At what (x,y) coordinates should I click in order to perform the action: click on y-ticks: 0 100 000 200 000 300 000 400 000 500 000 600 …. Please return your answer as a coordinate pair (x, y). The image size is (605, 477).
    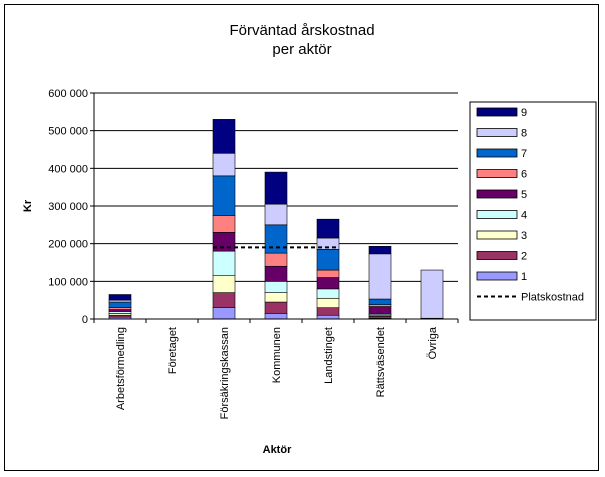
    Looking at the image, I should click on (71, 207).